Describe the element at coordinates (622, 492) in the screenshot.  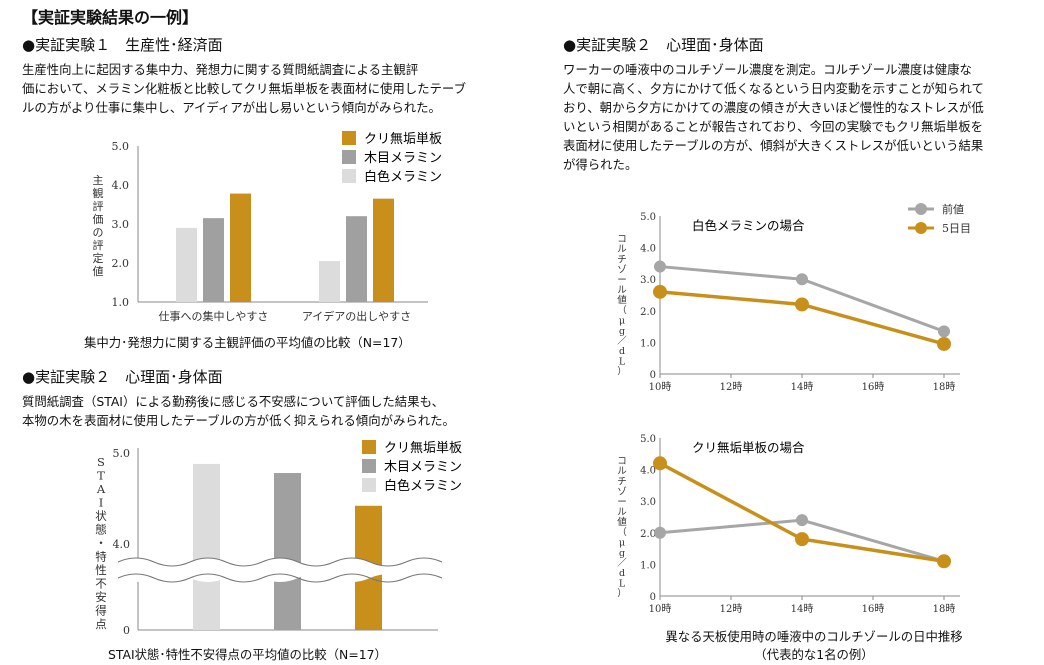
I see `y-axis-label-char: ゾ` at that location.